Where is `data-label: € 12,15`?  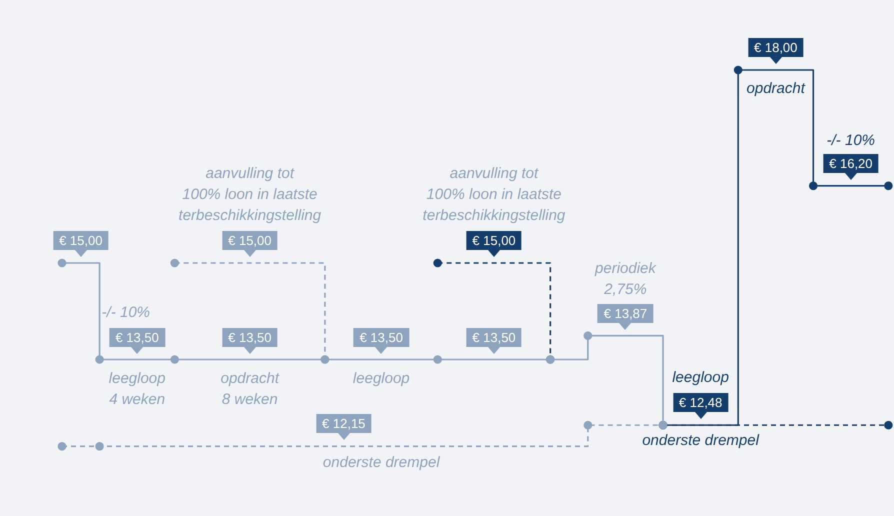 data-label: € 12,15 is located at coordinates (344, 424).